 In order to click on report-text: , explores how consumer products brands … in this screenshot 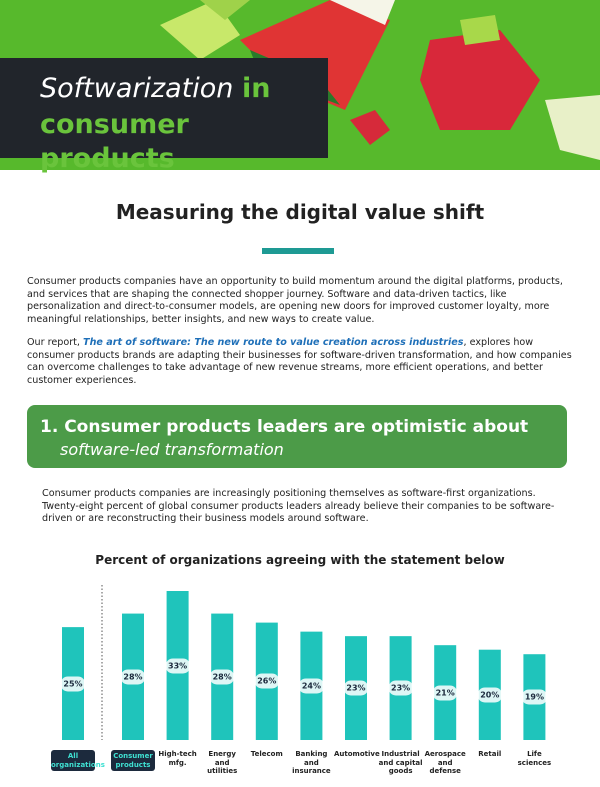, I will do `click(299, 361)`.